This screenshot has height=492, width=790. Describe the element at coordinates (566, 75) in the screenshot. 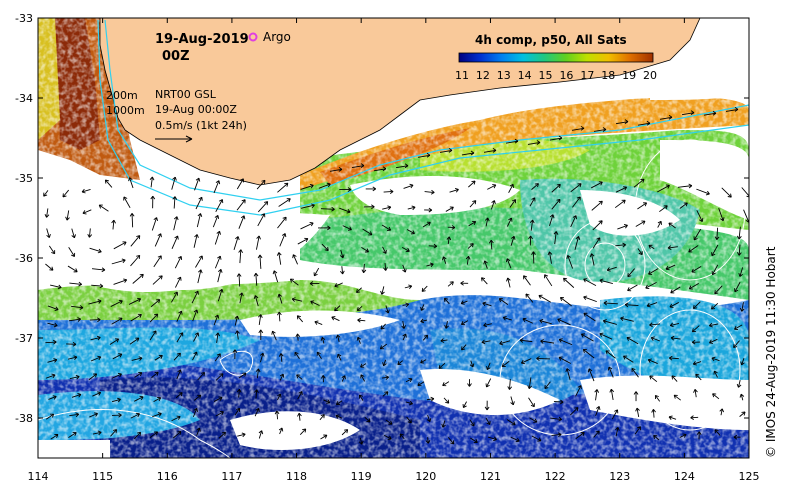

I see `colorbar-tick-label: 16` at that location.